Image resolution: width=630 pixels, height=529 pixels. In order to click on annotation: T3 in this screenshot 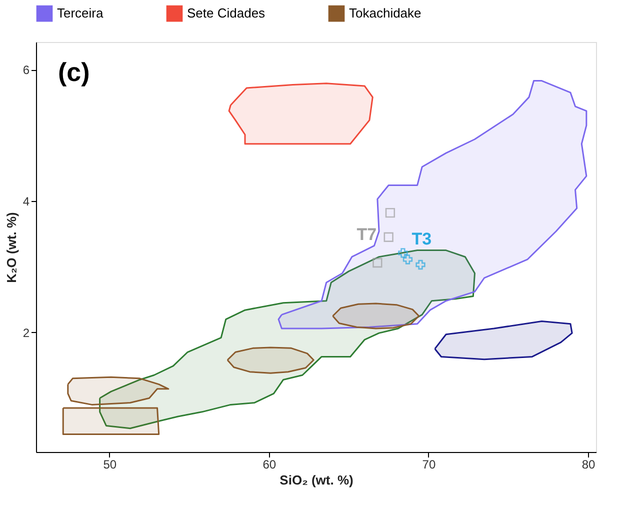, I will do `click(422, 238)`.